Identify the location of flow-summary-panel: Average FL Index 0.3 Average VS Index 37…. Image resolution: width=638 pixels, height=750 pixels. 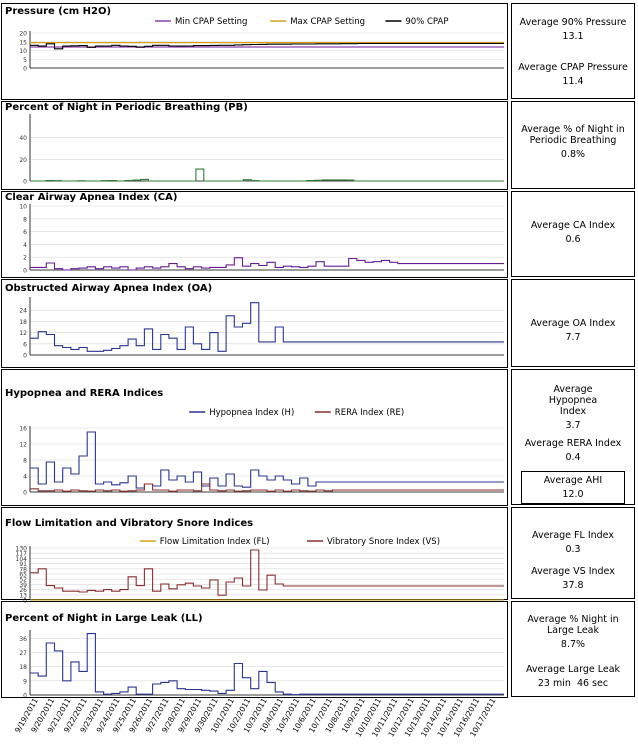
(573, 553).